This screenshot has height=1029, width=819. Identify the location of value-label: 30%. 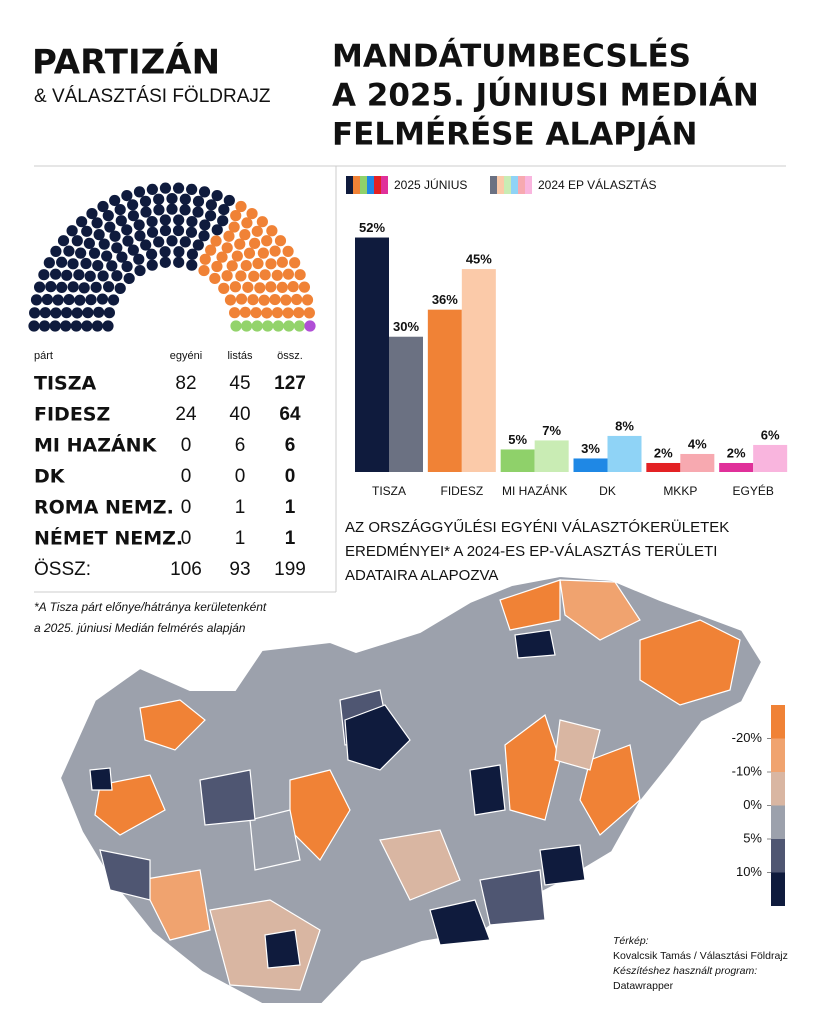
(406, 326).